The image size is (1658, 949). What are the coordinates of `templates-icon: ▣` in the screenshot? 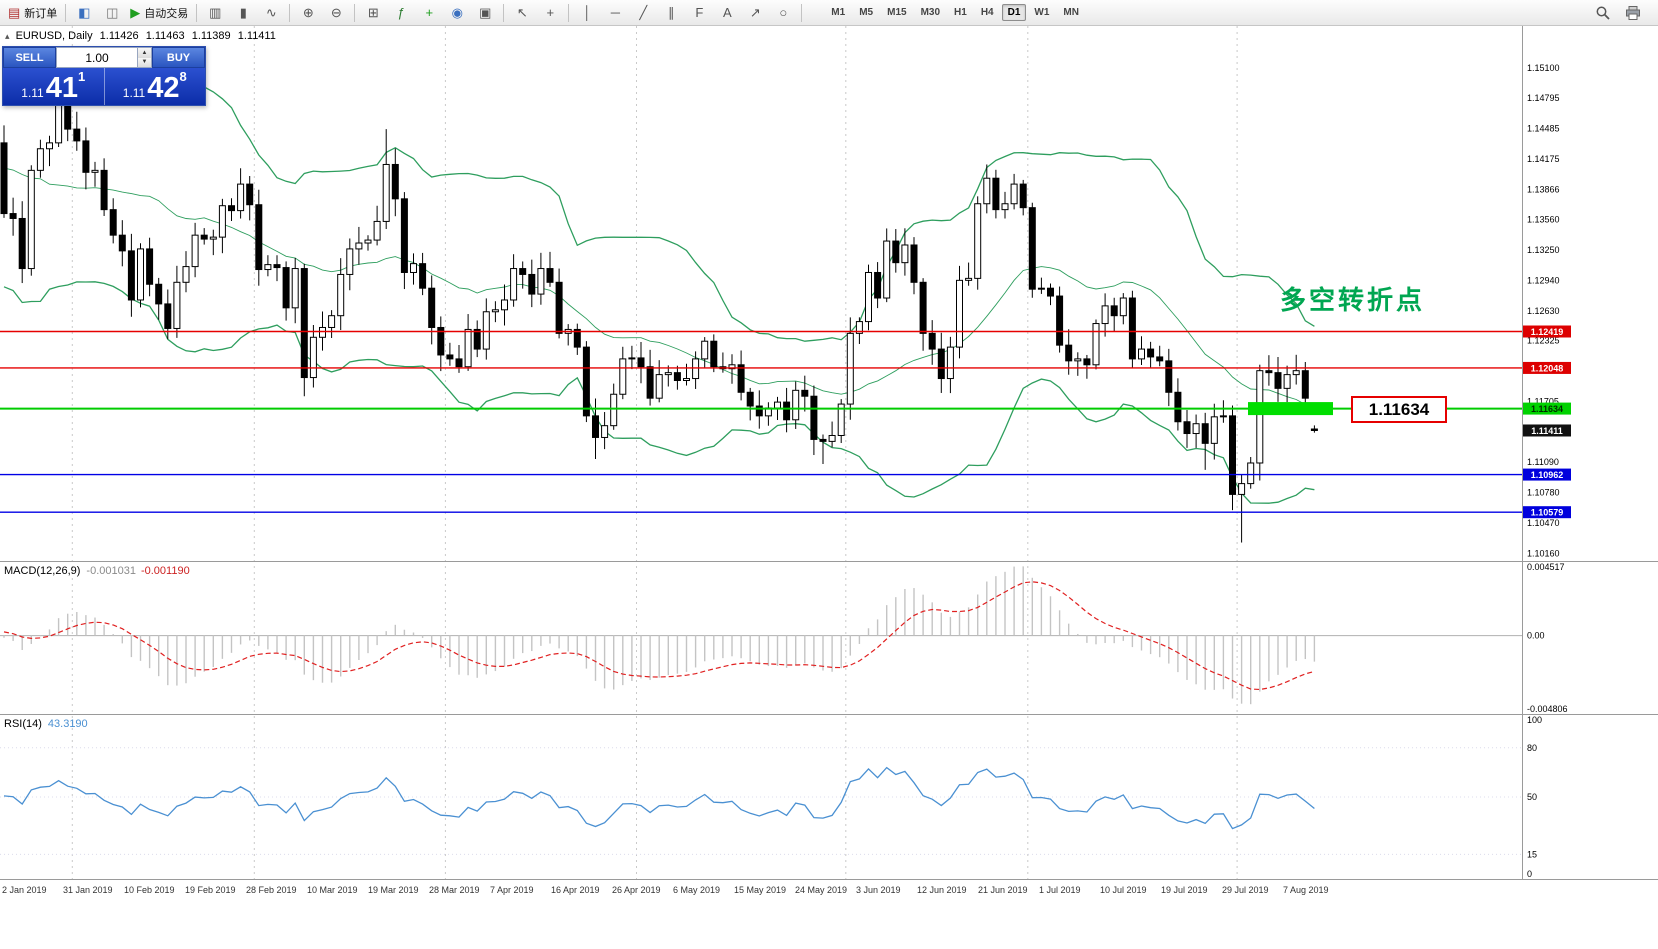 It's located at (485, 12).